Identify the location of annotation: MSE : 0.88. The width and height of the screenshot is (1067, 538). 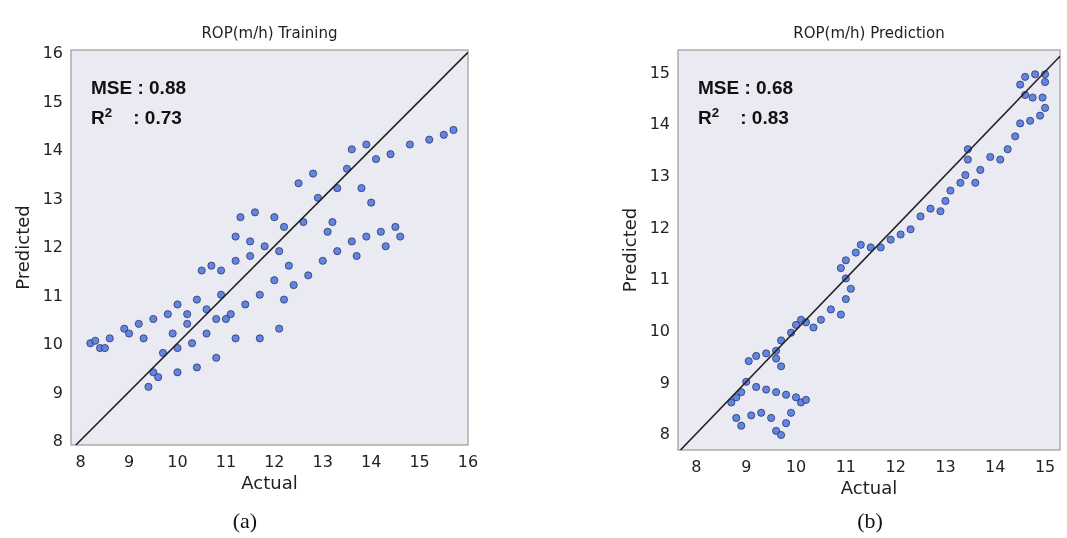
(139, 87).